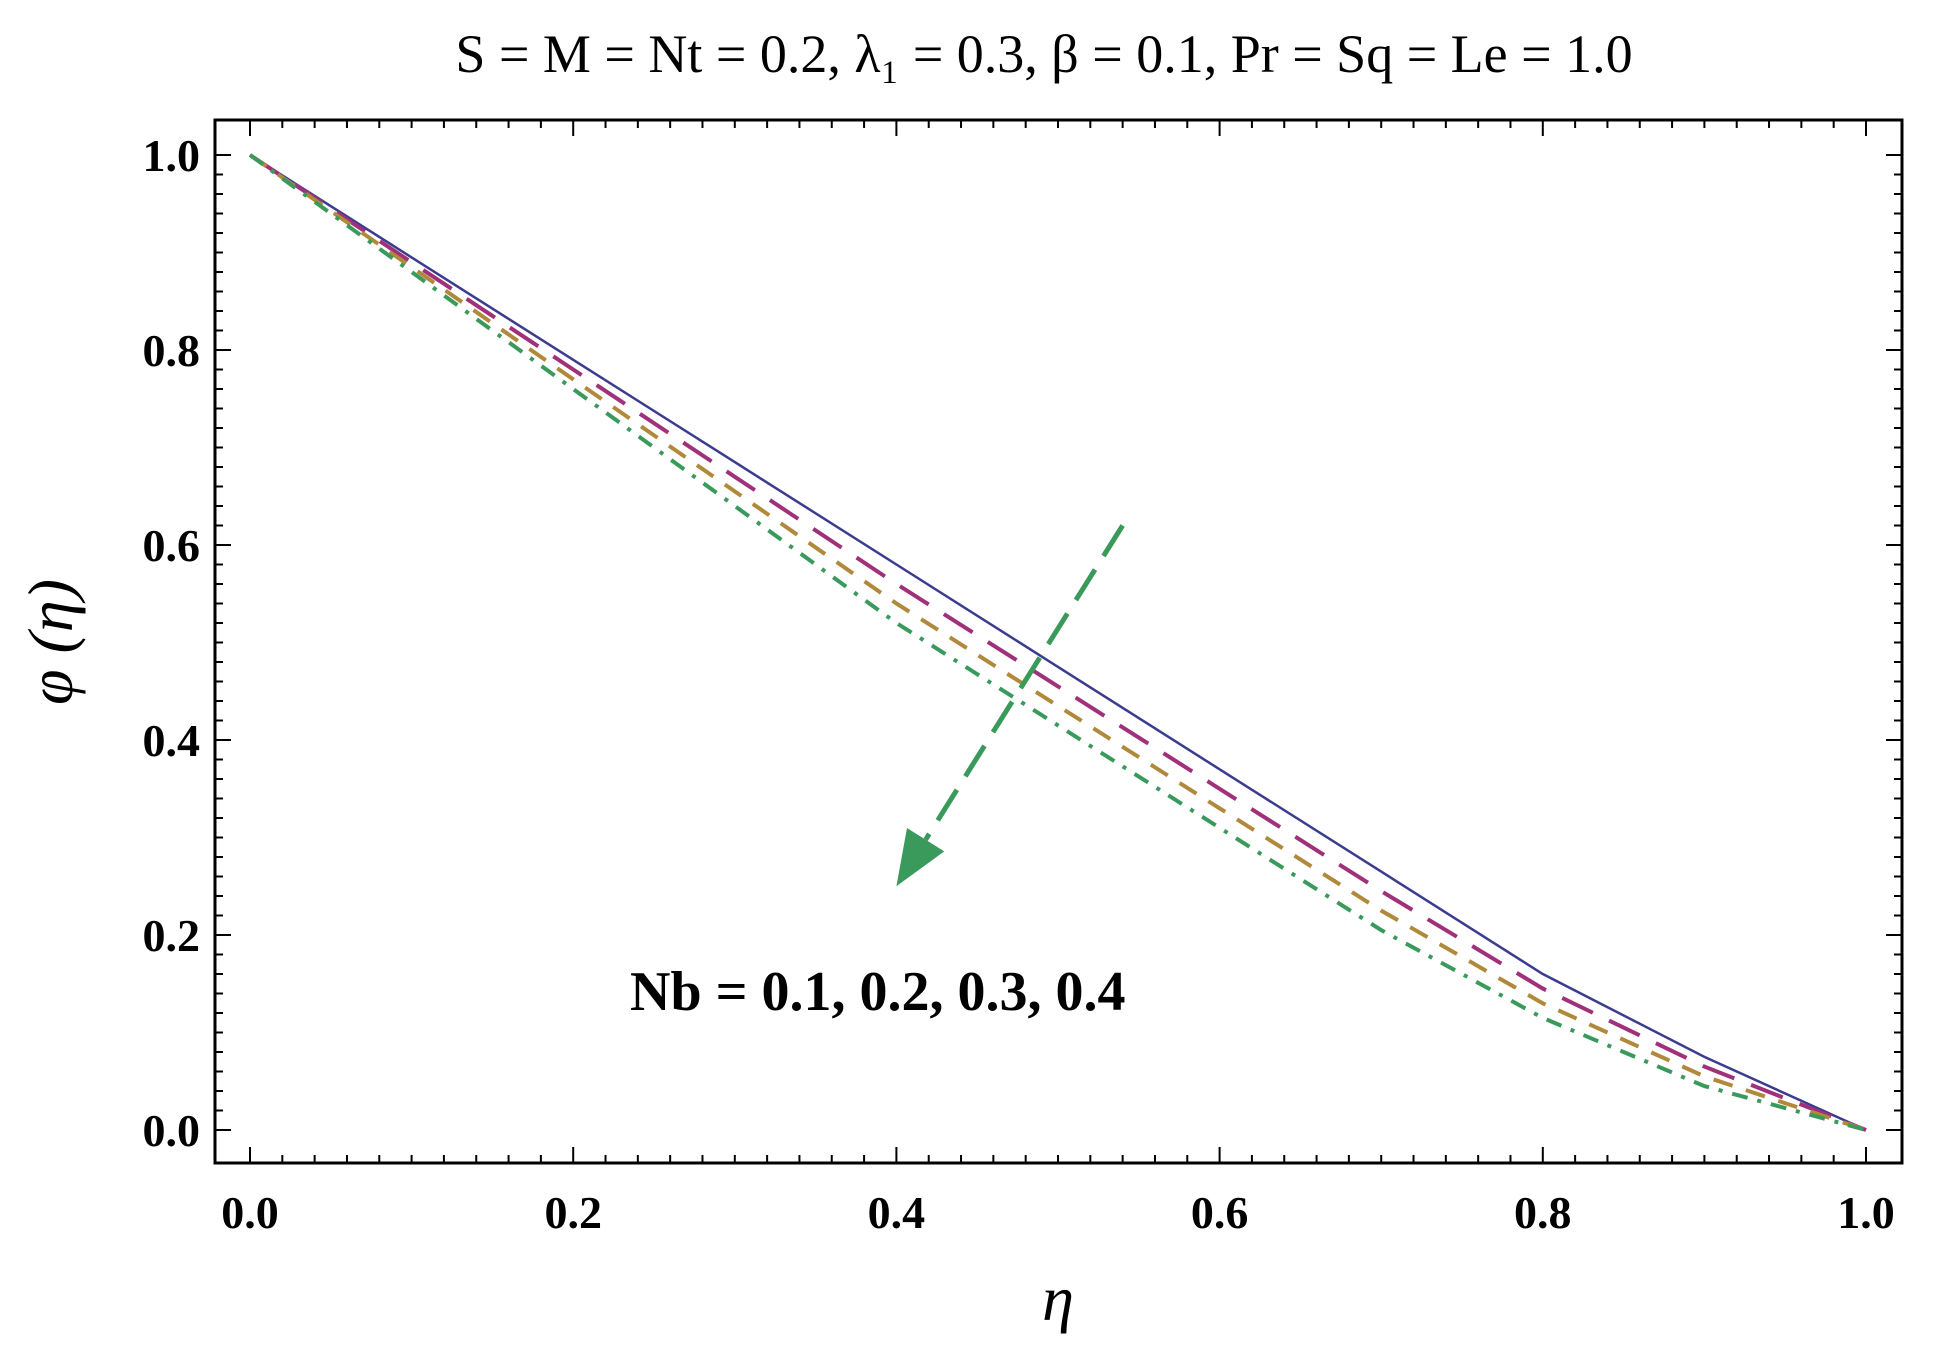 The image size is (1938, 1370). What do you see at coordinates (1220, 1212) in the screenshot?
I see `x-tick-label: 0.6` at bounding box center [1220, 1212].